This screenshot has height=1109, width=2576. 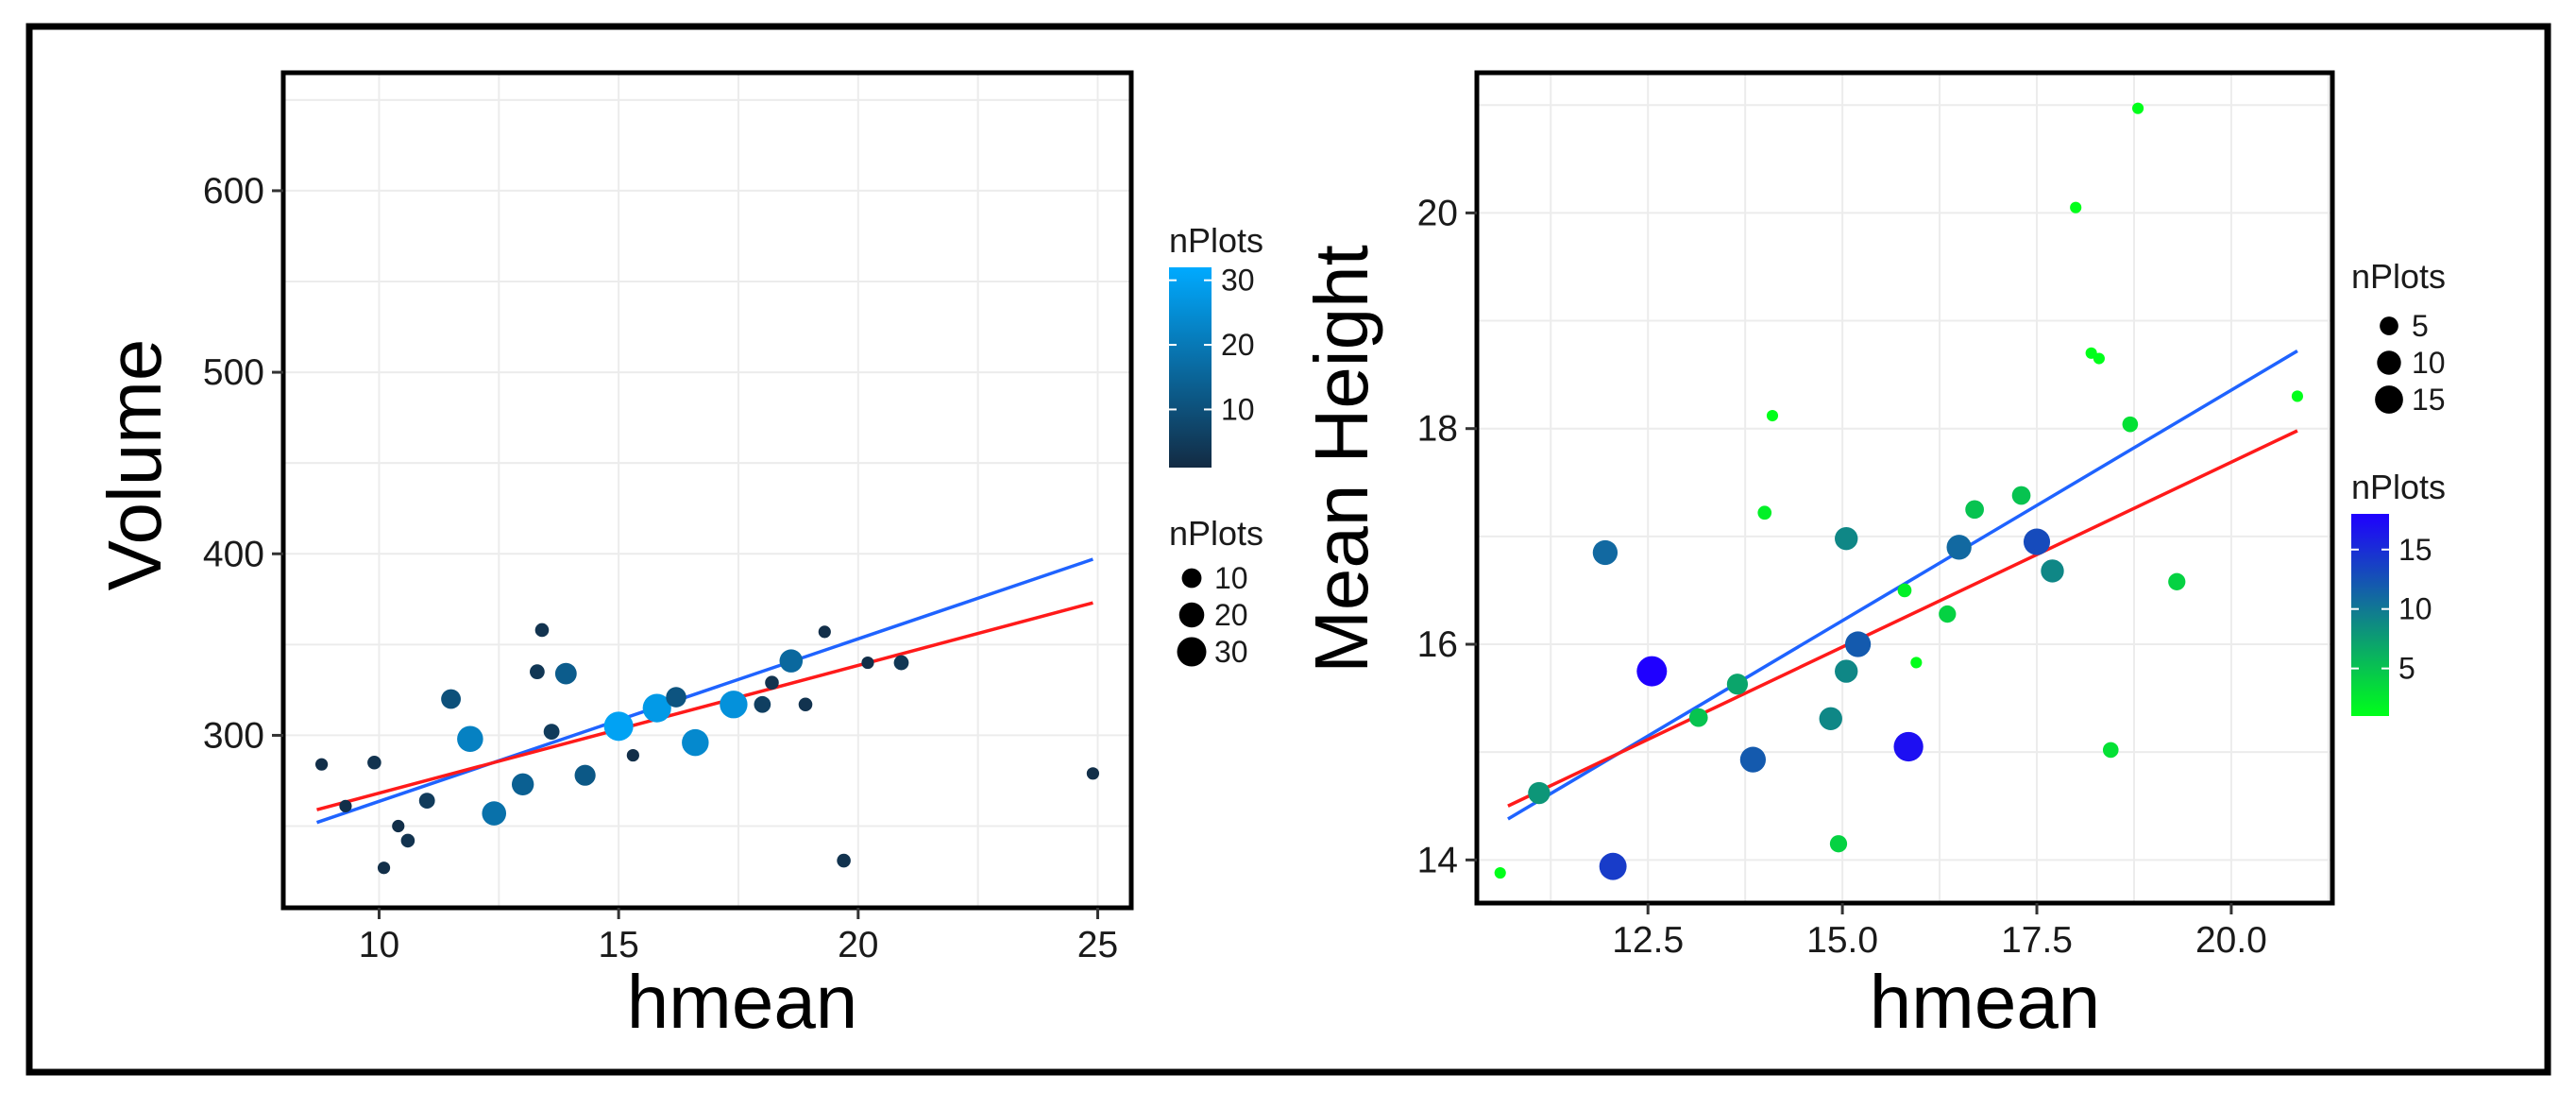 I want to click on x-tick-label: 10, so click(x=379, y=945).